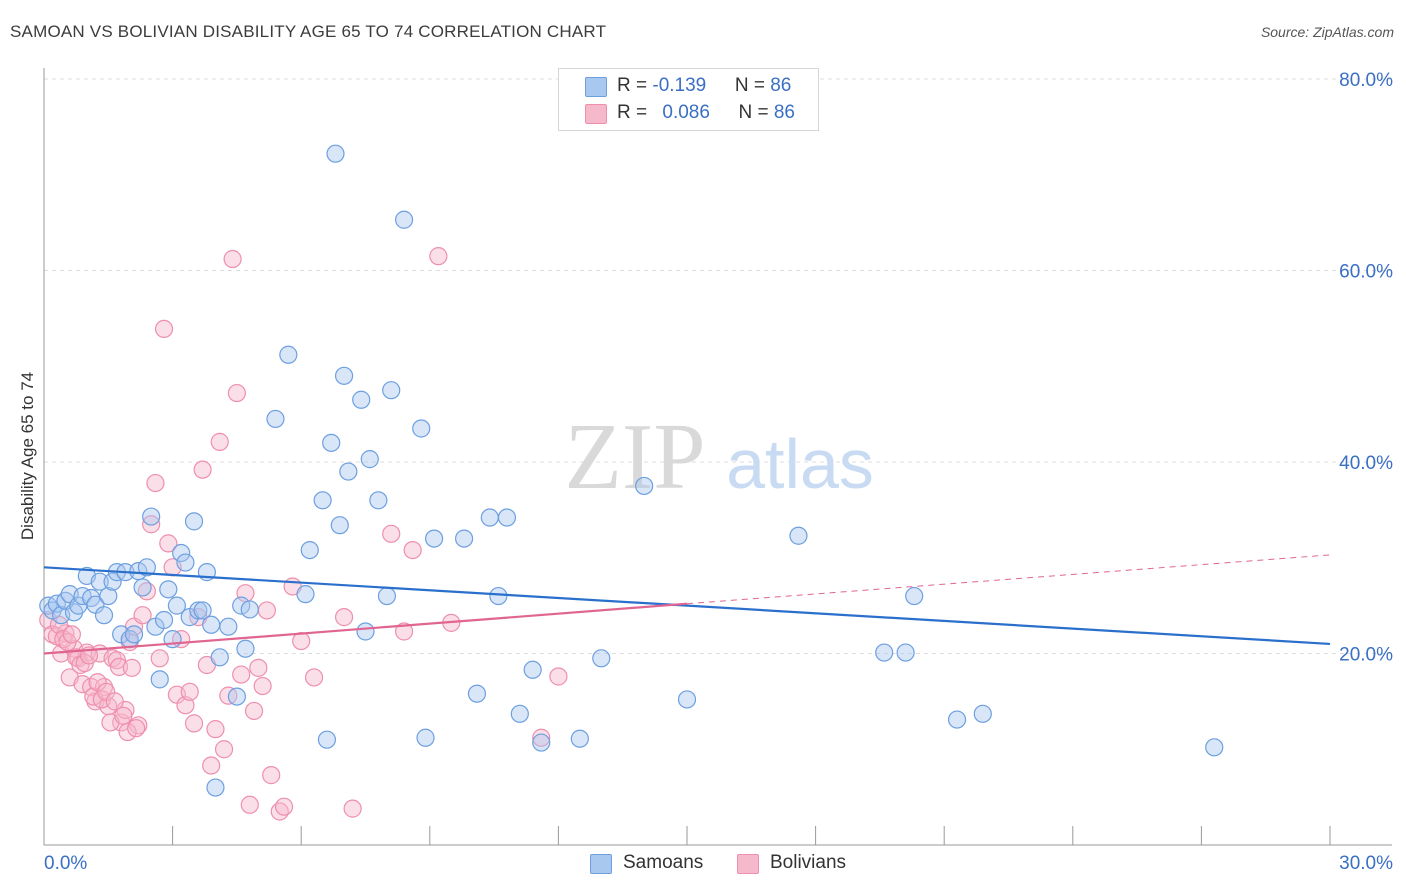 Image resolution: width=1406 pixels, height=892 pixels. I want to click on y-tick-label: 20.0%, so click(1366, 655).